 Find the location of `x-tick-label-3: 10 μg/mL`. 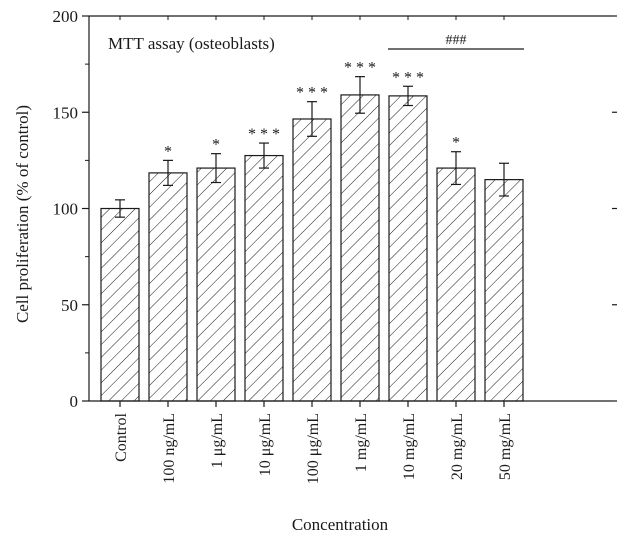

x-tick-label-3: 10 μg/mL is located at coordinates (265, 444).